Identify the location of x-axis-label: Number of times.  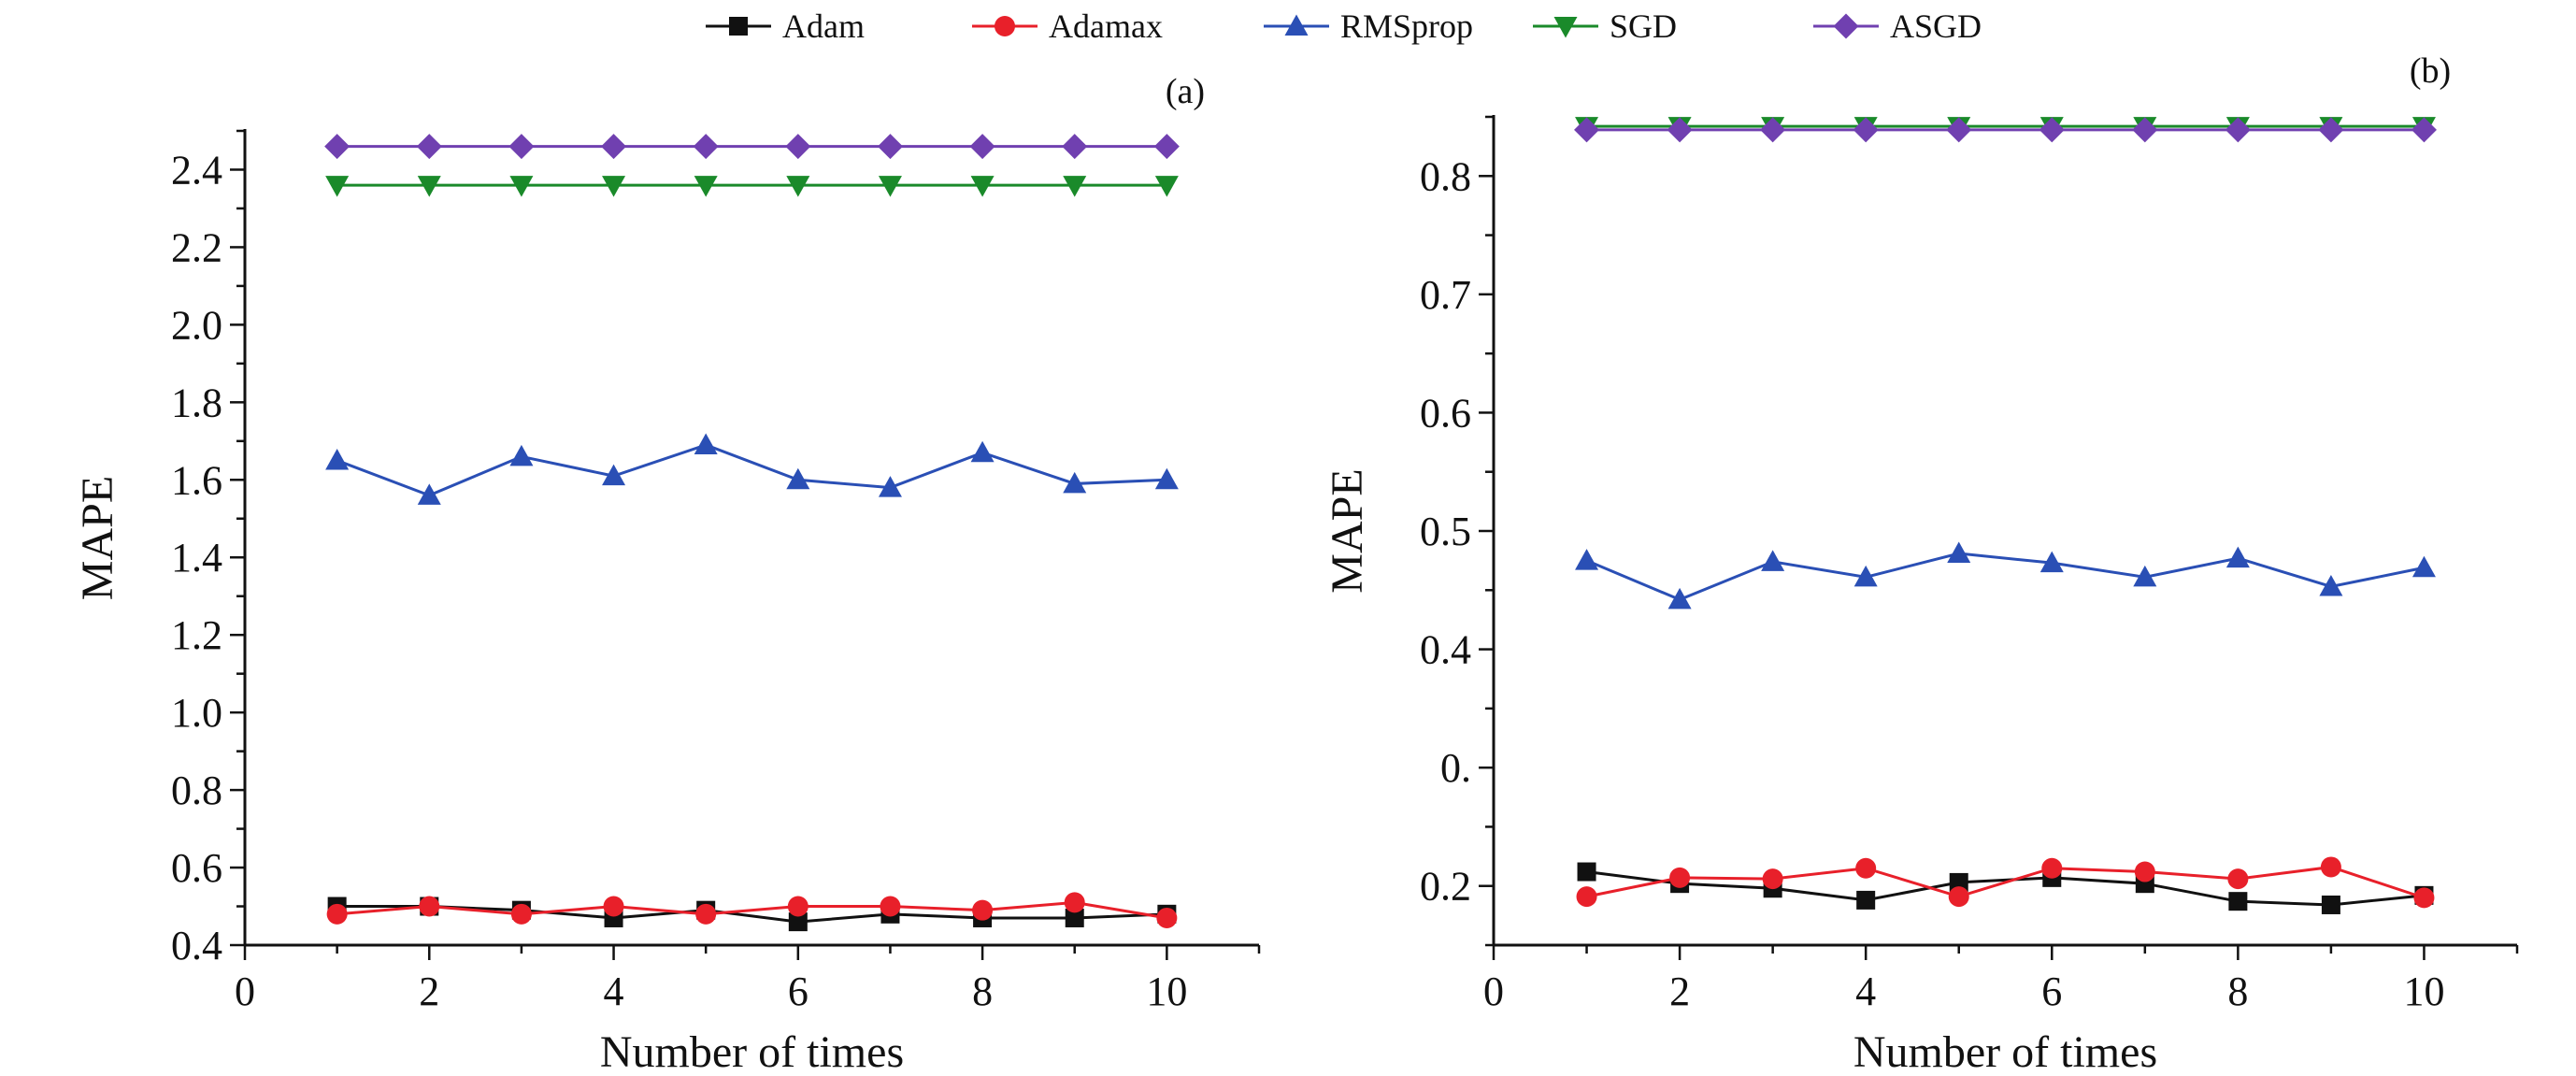
(752, 1051).